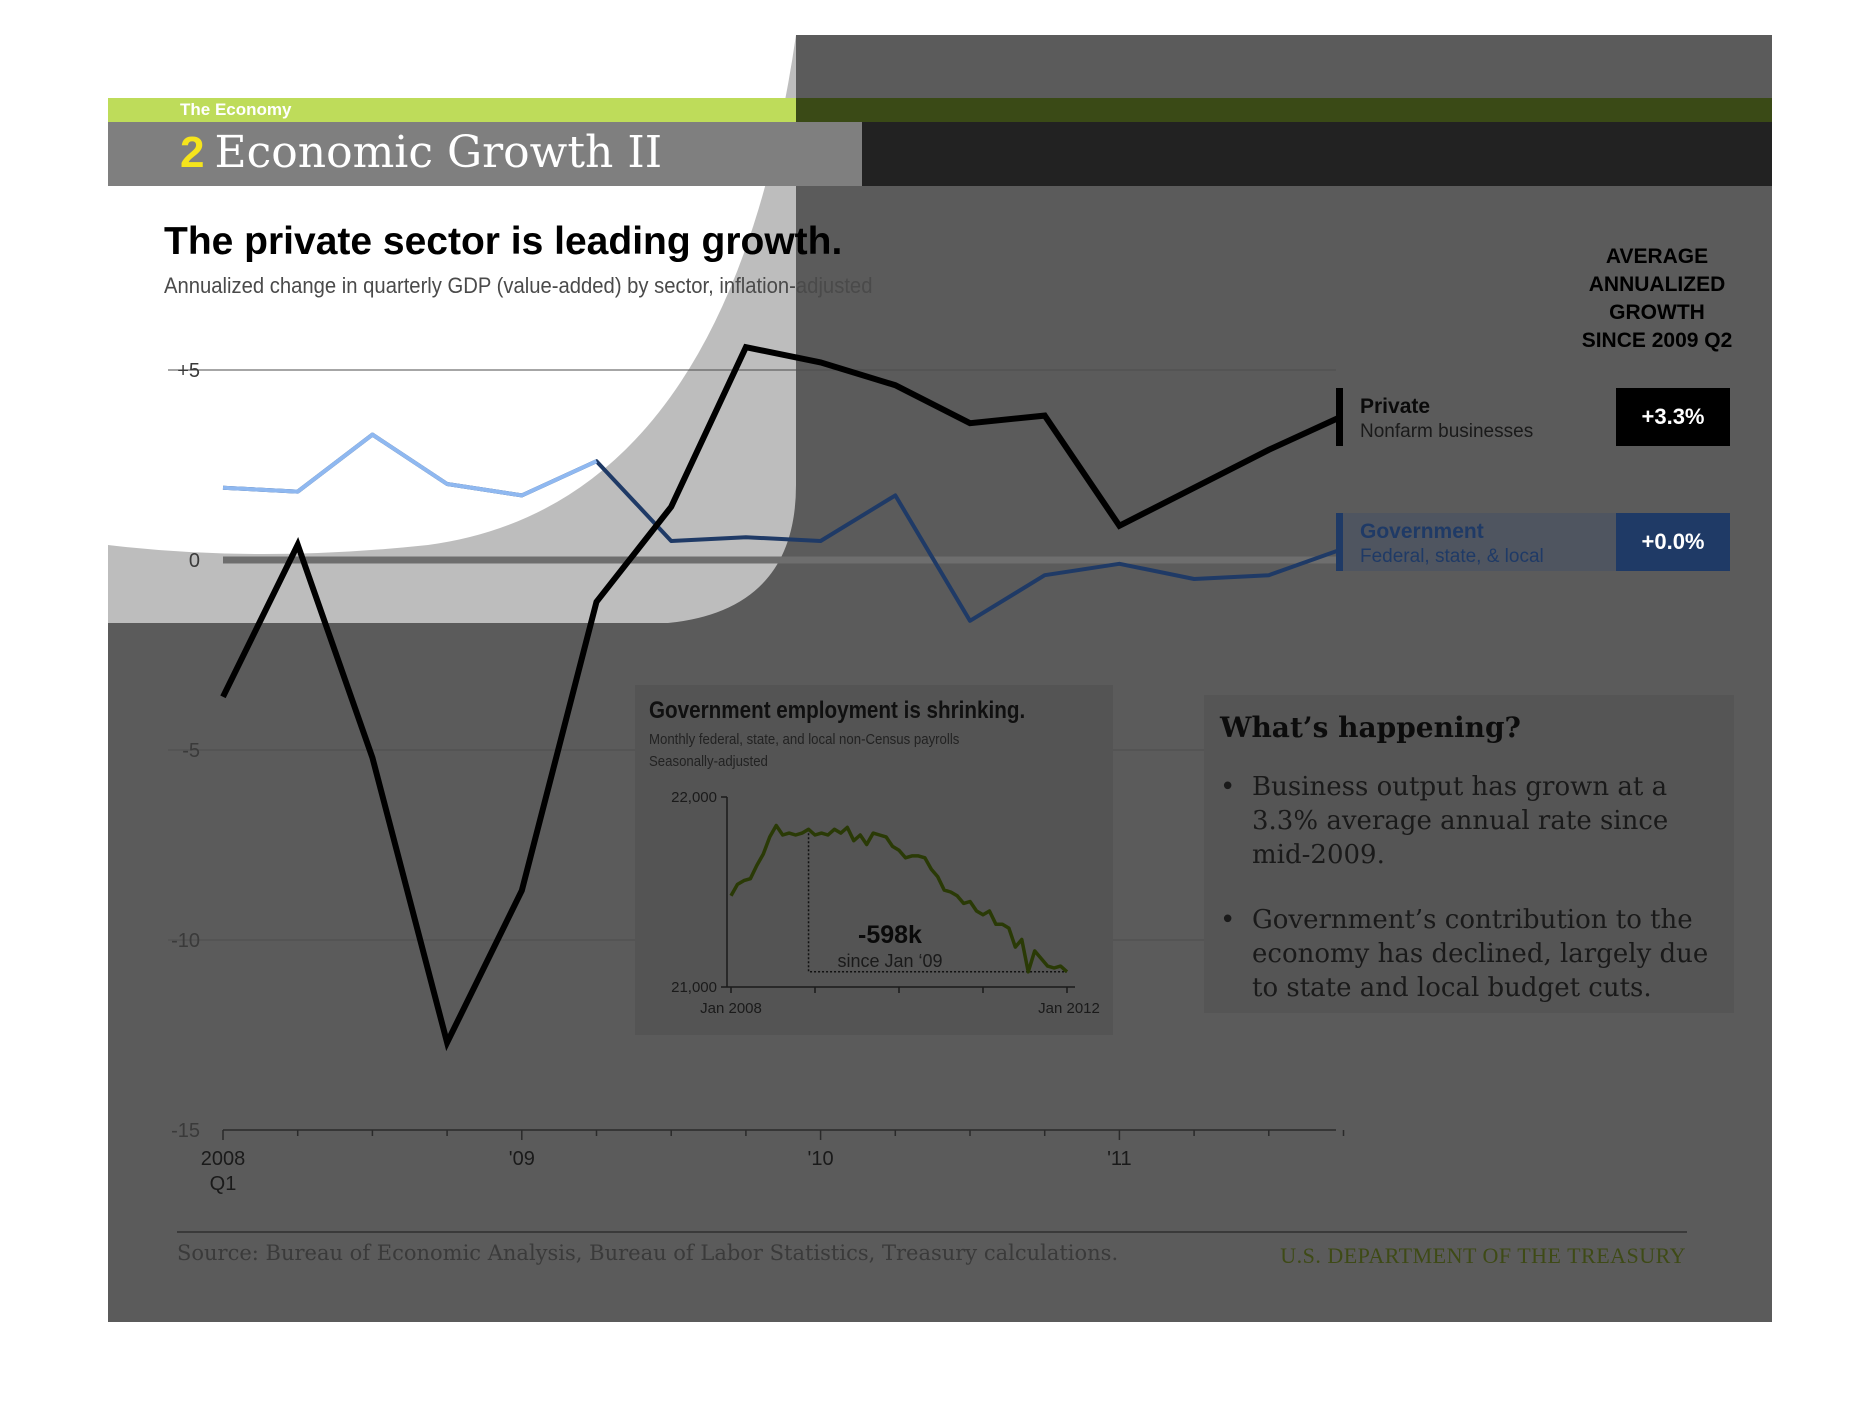 This screenshot has width=1866, height=1404. Describe the element at coordinates (1069, 1008) in the screenshot. I see `inset-x-tick-label: Jan 2012` at that location.